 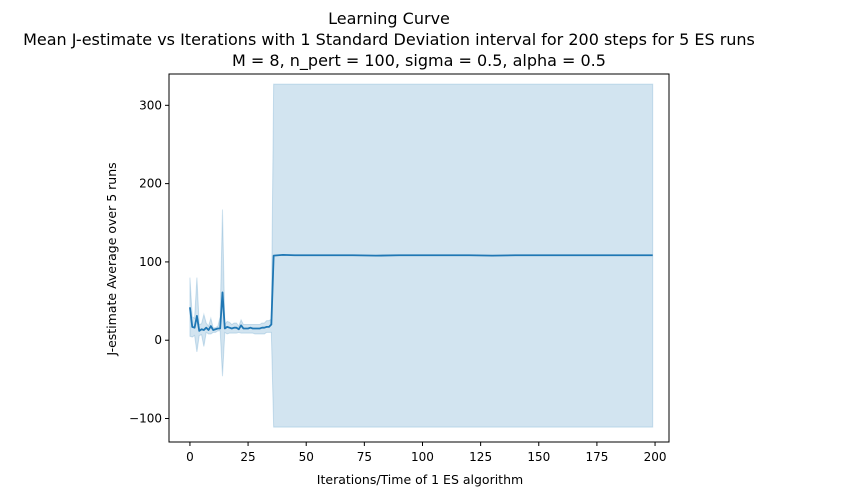 What do you see at coordinates (655, 457) in the screenshot?
I see `x-tick-label: 200` at bounding box center [655, 457].